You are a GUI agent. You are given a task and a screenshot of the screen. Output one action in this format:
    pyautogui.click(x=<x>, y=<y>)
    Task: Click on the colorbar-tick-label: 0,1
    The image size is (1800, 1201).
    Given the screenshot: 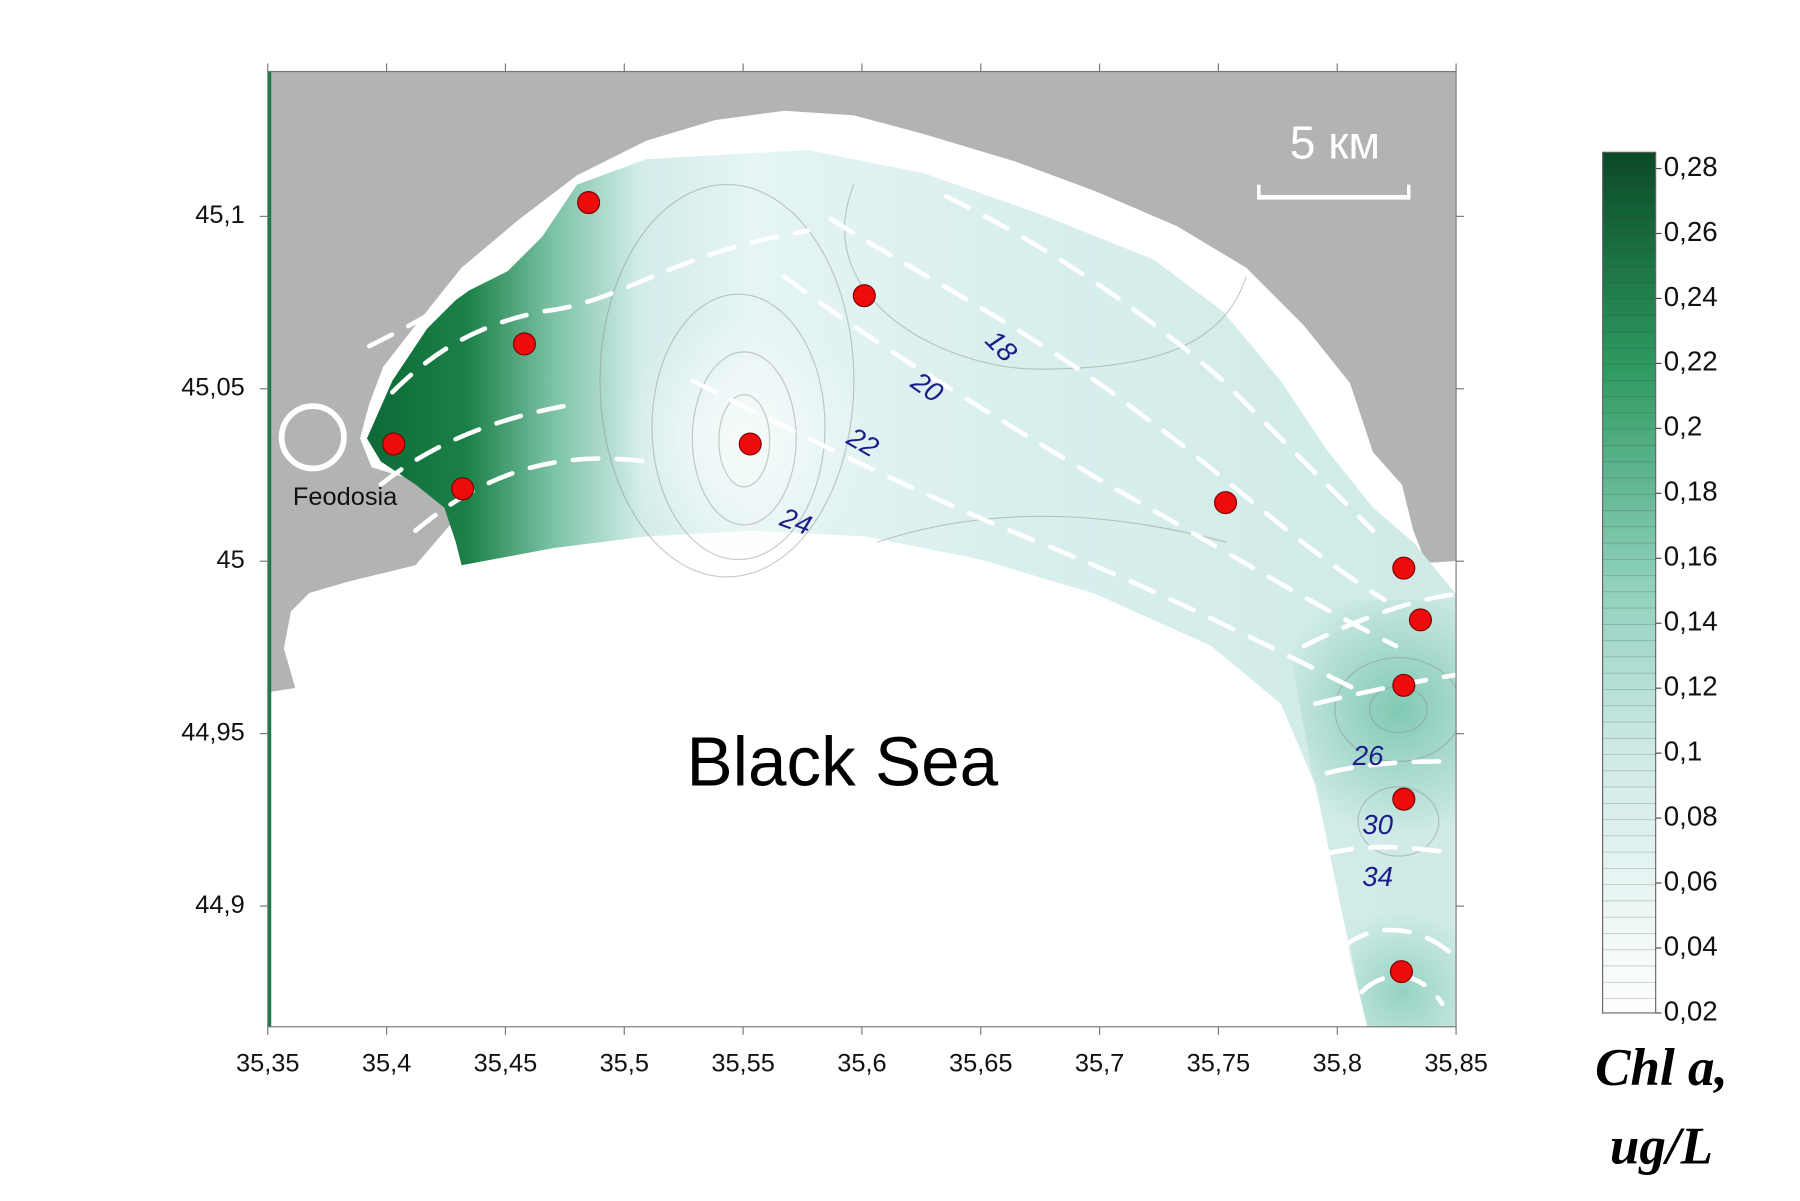 What is the action you would take?
    pyautogui.click(x=1683, y=750)
    